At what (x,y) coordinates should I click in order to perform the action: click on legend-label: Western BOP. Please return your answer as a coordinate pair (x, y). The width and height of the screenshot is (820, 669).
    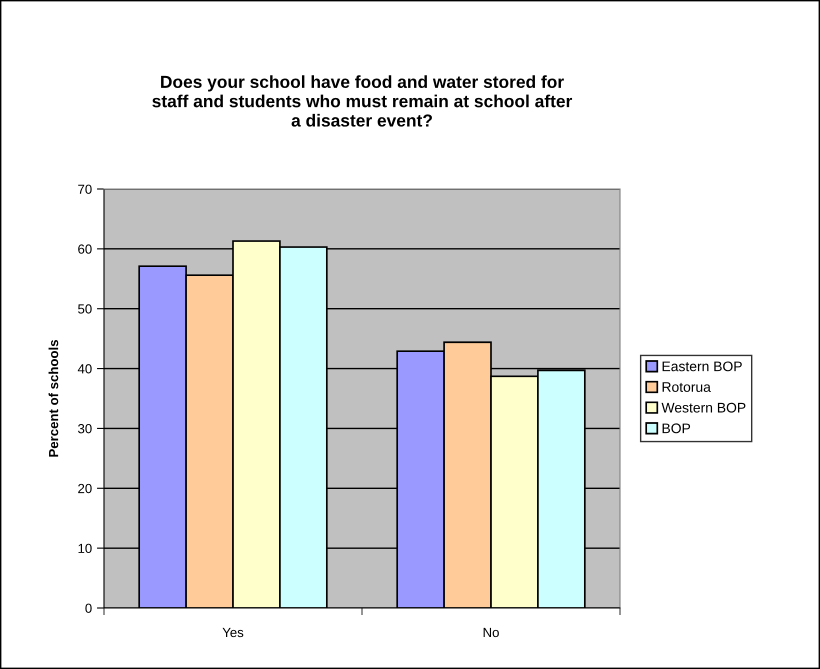
    Looking at the image, I should click on (704, 407).